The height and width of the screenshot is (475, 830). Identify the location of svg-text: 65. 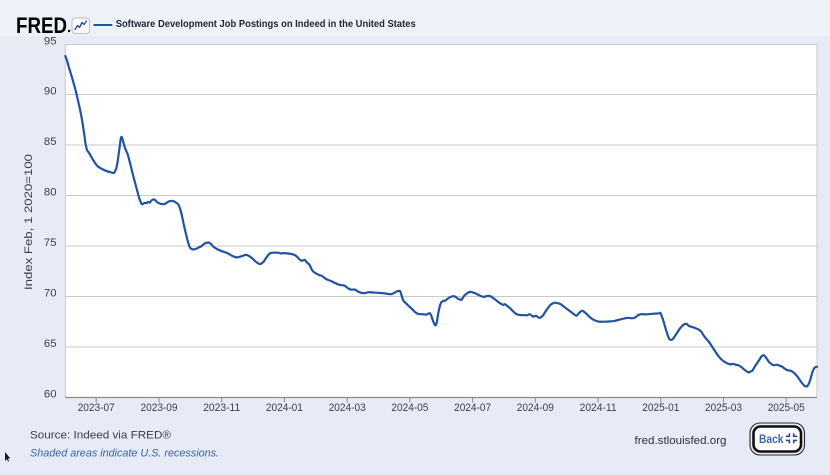
(50, 344).